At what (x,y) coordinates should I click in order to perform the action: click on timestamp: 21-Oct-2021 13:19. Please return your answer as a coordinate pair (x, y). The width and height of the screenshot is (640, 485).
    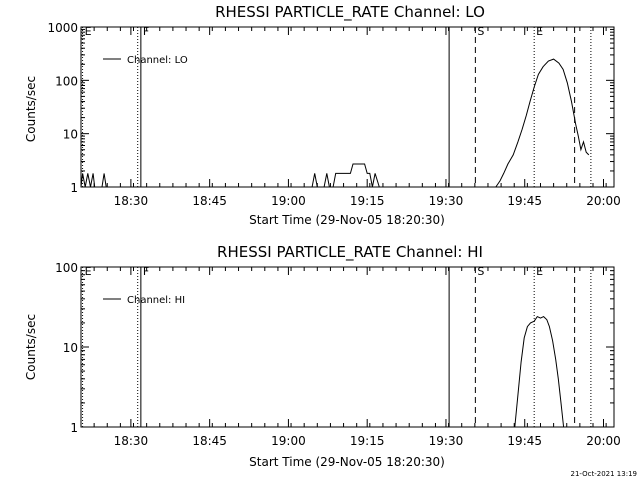
    Looking at the image, I should click on (604, 474).